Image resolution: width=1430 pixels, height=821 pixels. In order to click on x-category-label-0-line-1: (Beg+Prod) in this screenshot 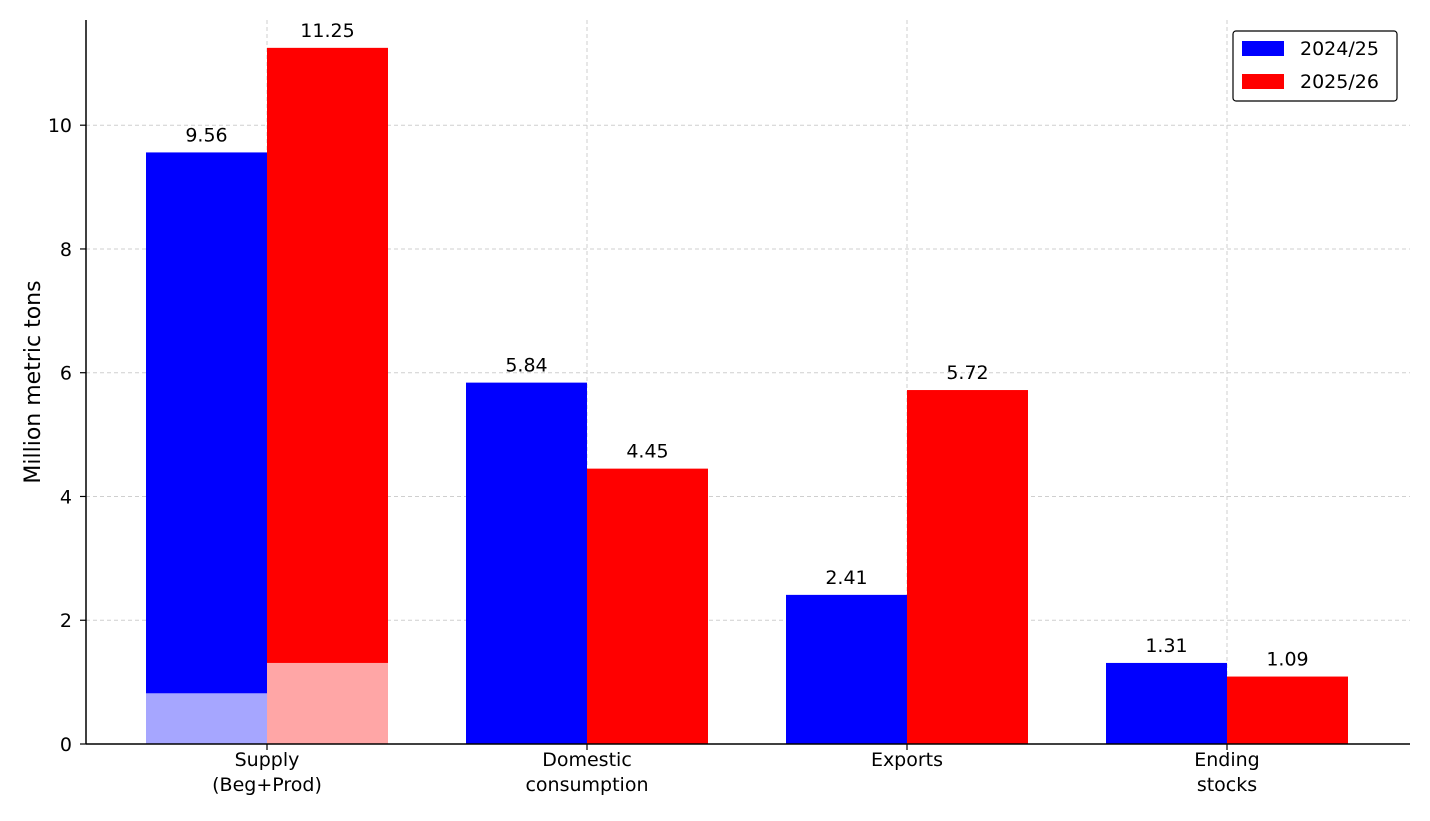, I will do `click(267, 785)`.